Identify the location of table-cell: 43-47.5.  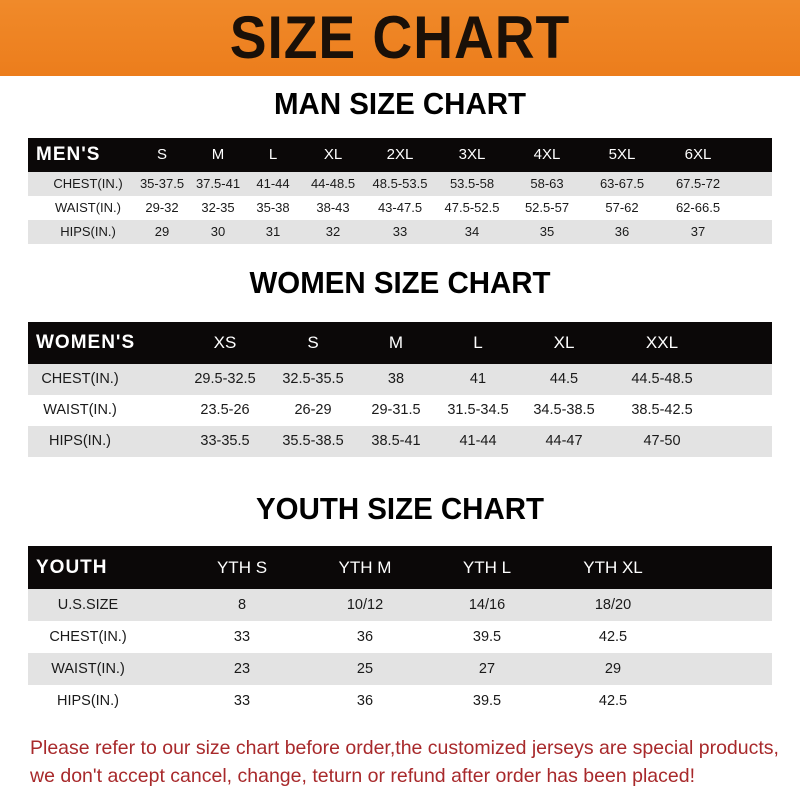
(400, 207).